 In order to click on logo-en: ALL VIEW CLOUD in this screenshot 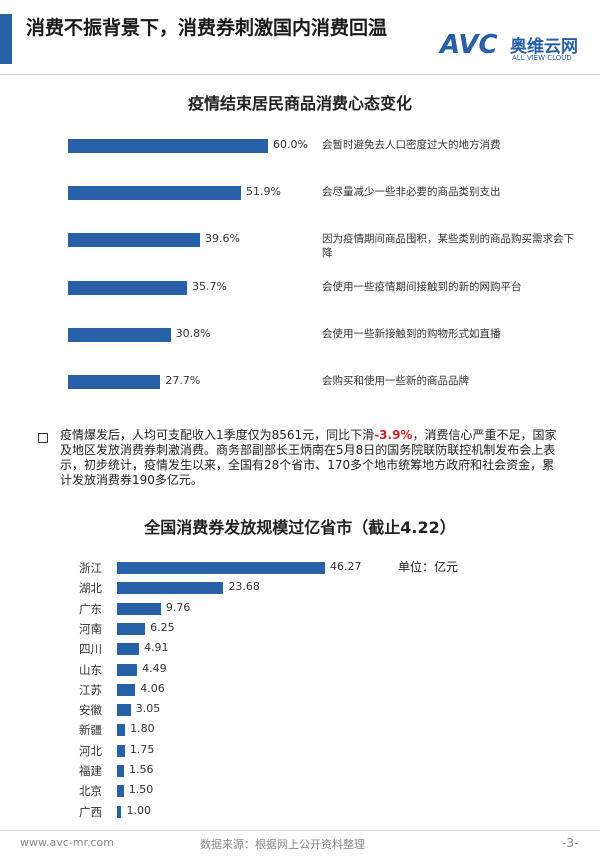, I will do `click(542, 58)`.